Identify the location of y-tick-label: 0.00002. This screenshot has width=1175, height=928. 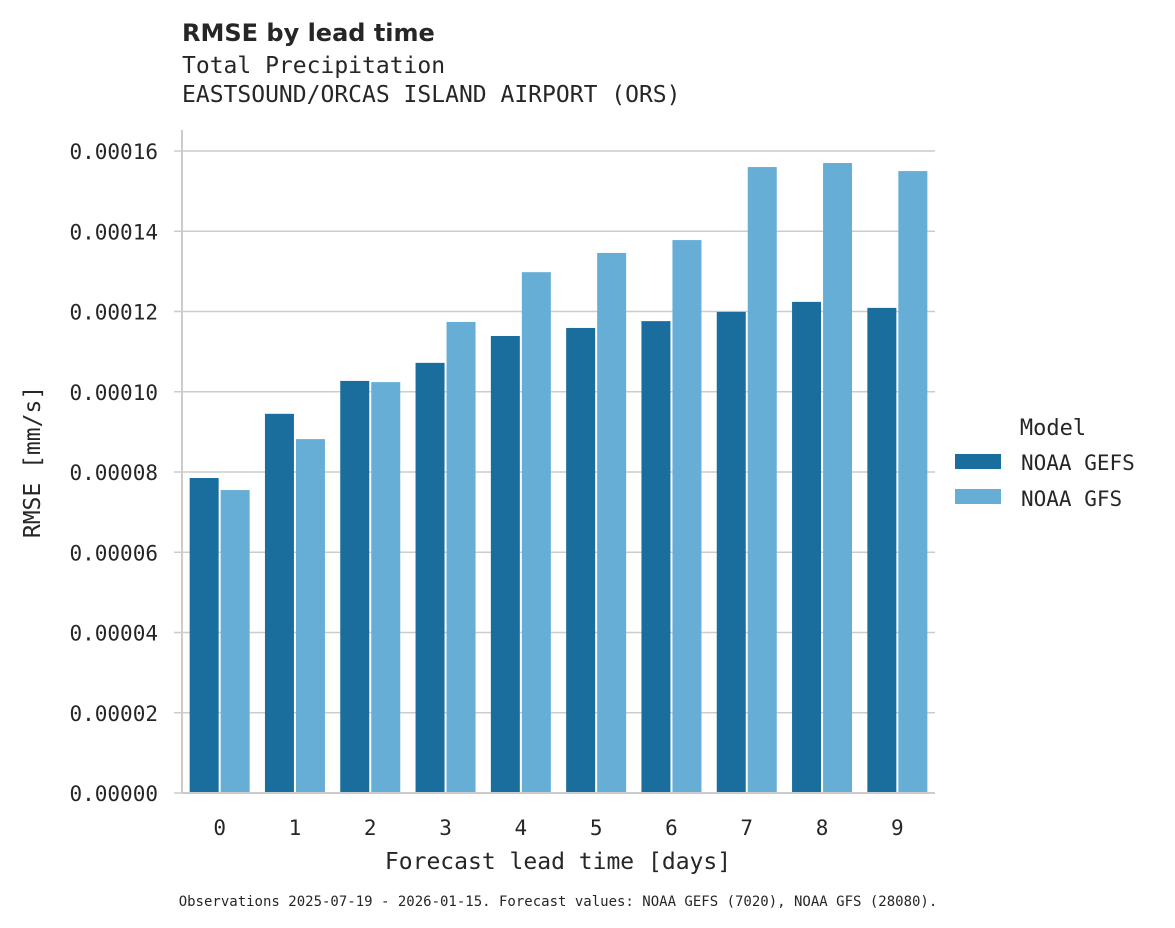
(113, 714).